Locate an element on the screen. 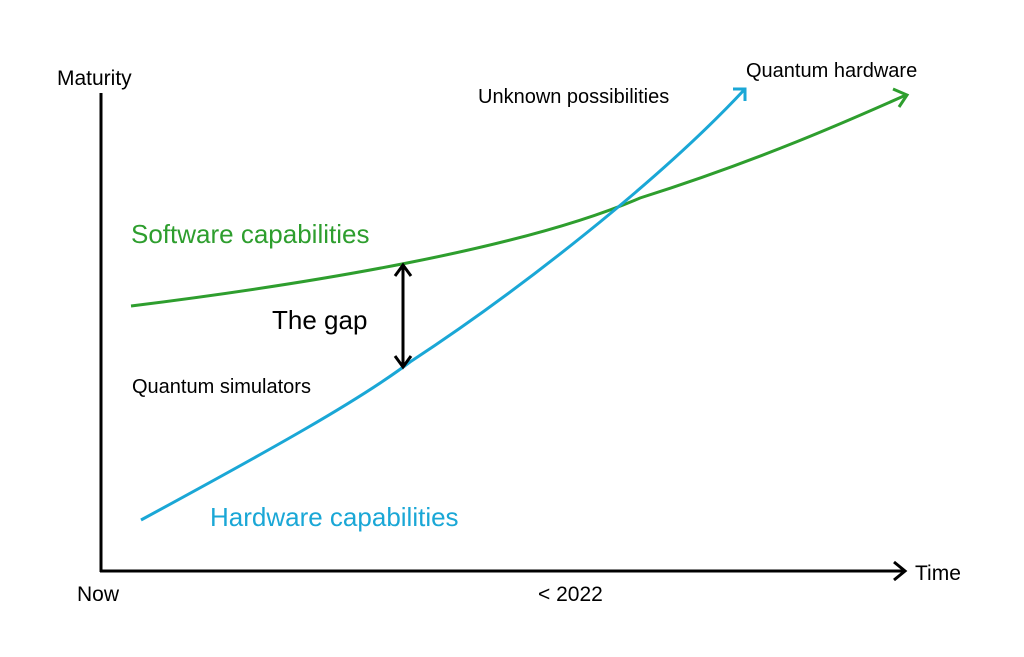 Image resolution: width=1024 pixels, height=657 pixels. hardware-arrowhead is located at coordinates (740, 94).